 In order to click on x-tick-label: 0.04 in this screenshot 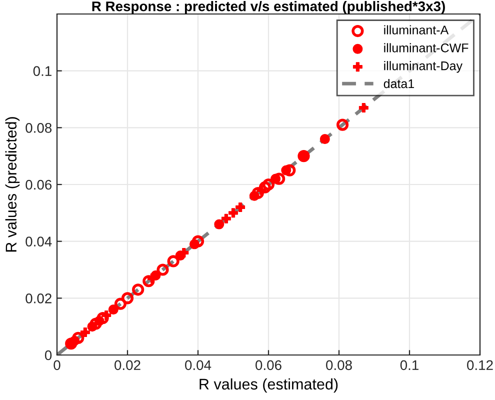, I will do `click(198, 365)`.